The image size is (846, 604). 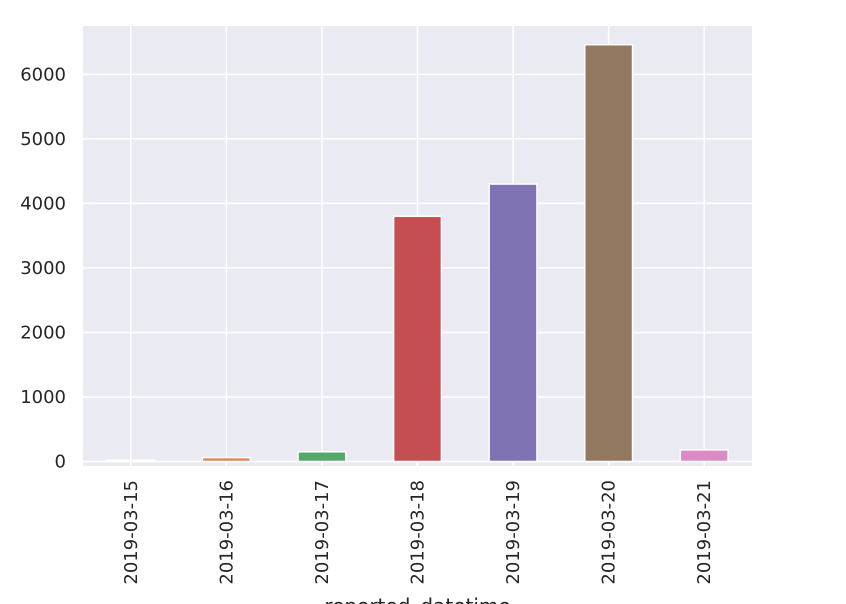 What do you see at coordinates (43, 74) in the screenshot?
I see `y-tick-label: 6000` at bounding box center [43, 74].